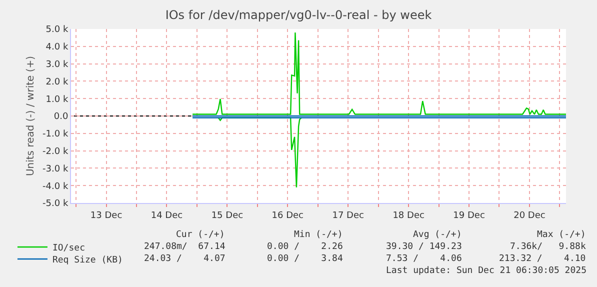  I want to click on y-tick-label: 5.0 k, so click(57, 30).